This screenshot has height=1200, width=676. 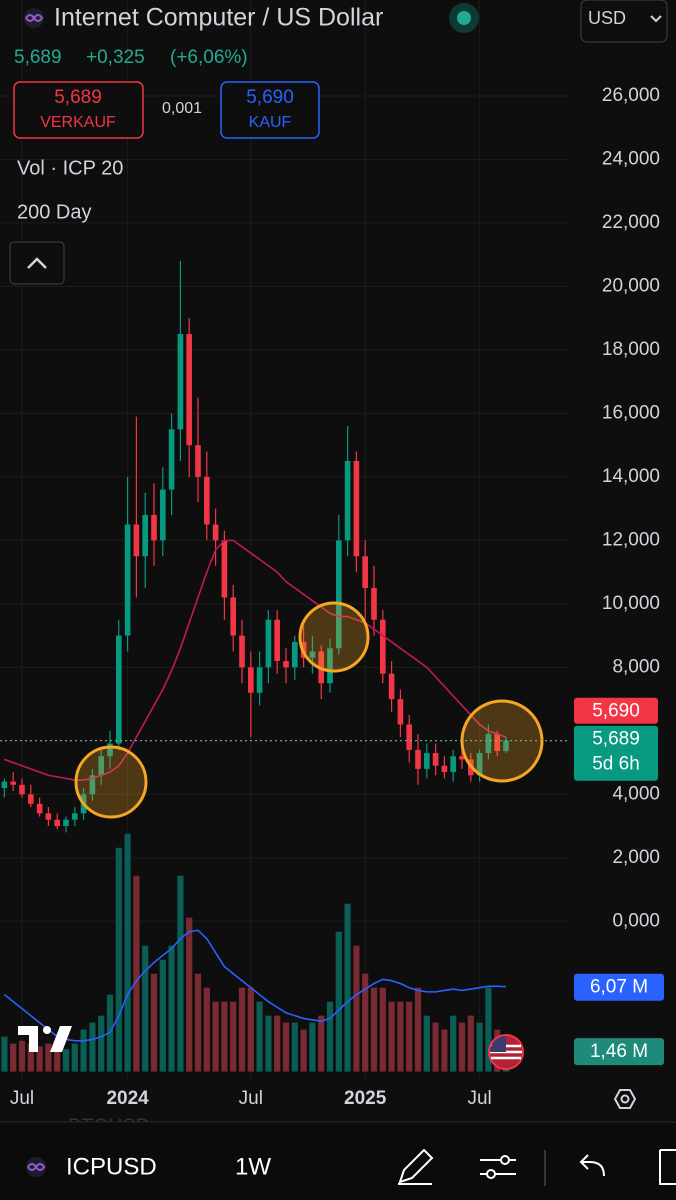 What do you see at coordinates (416, 1166) in the screenshot?
I see `draw-tool` at bounding box center [416, 1166].